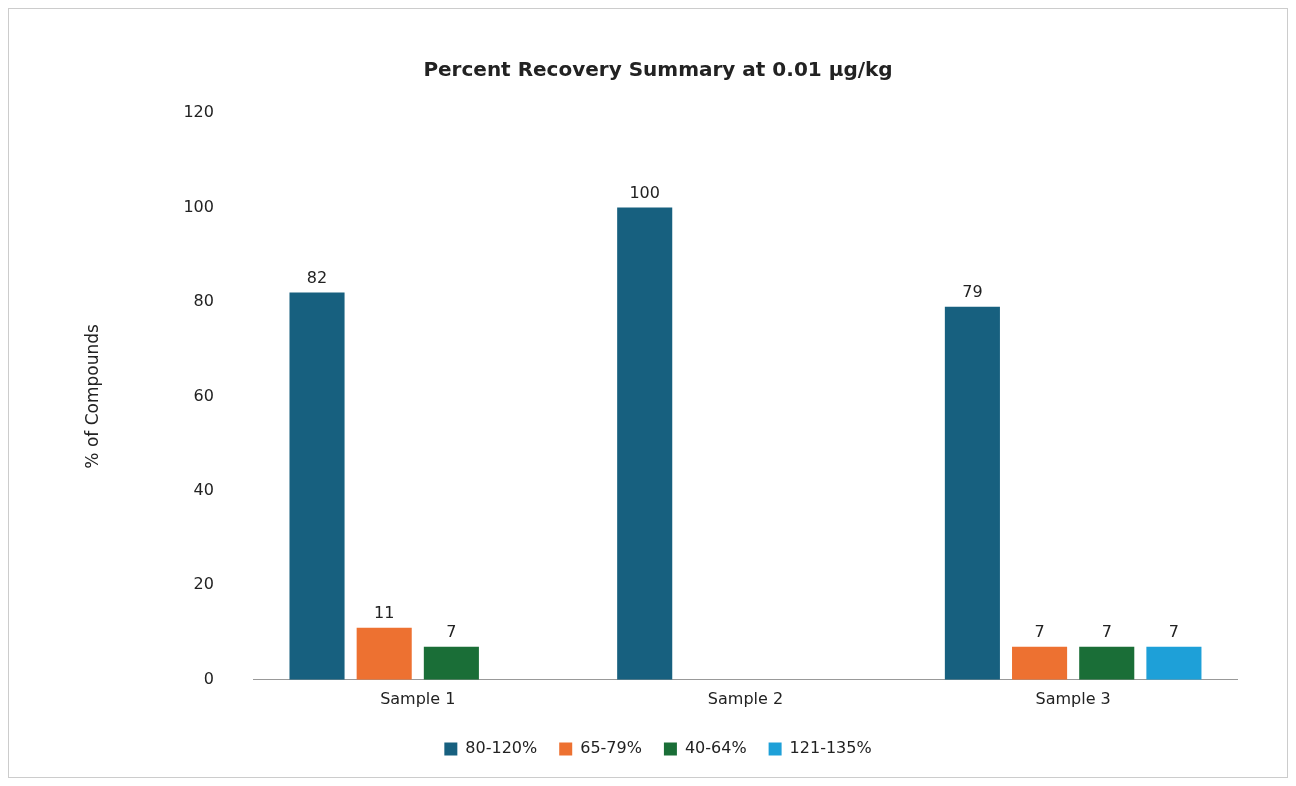 This screenshot has height=786, width=1296. Describe the element at coordinates (658, 69) in the screenshot. I see `chart-title: Percent Recovery Summary at 0.01 µg/kg` at that location.